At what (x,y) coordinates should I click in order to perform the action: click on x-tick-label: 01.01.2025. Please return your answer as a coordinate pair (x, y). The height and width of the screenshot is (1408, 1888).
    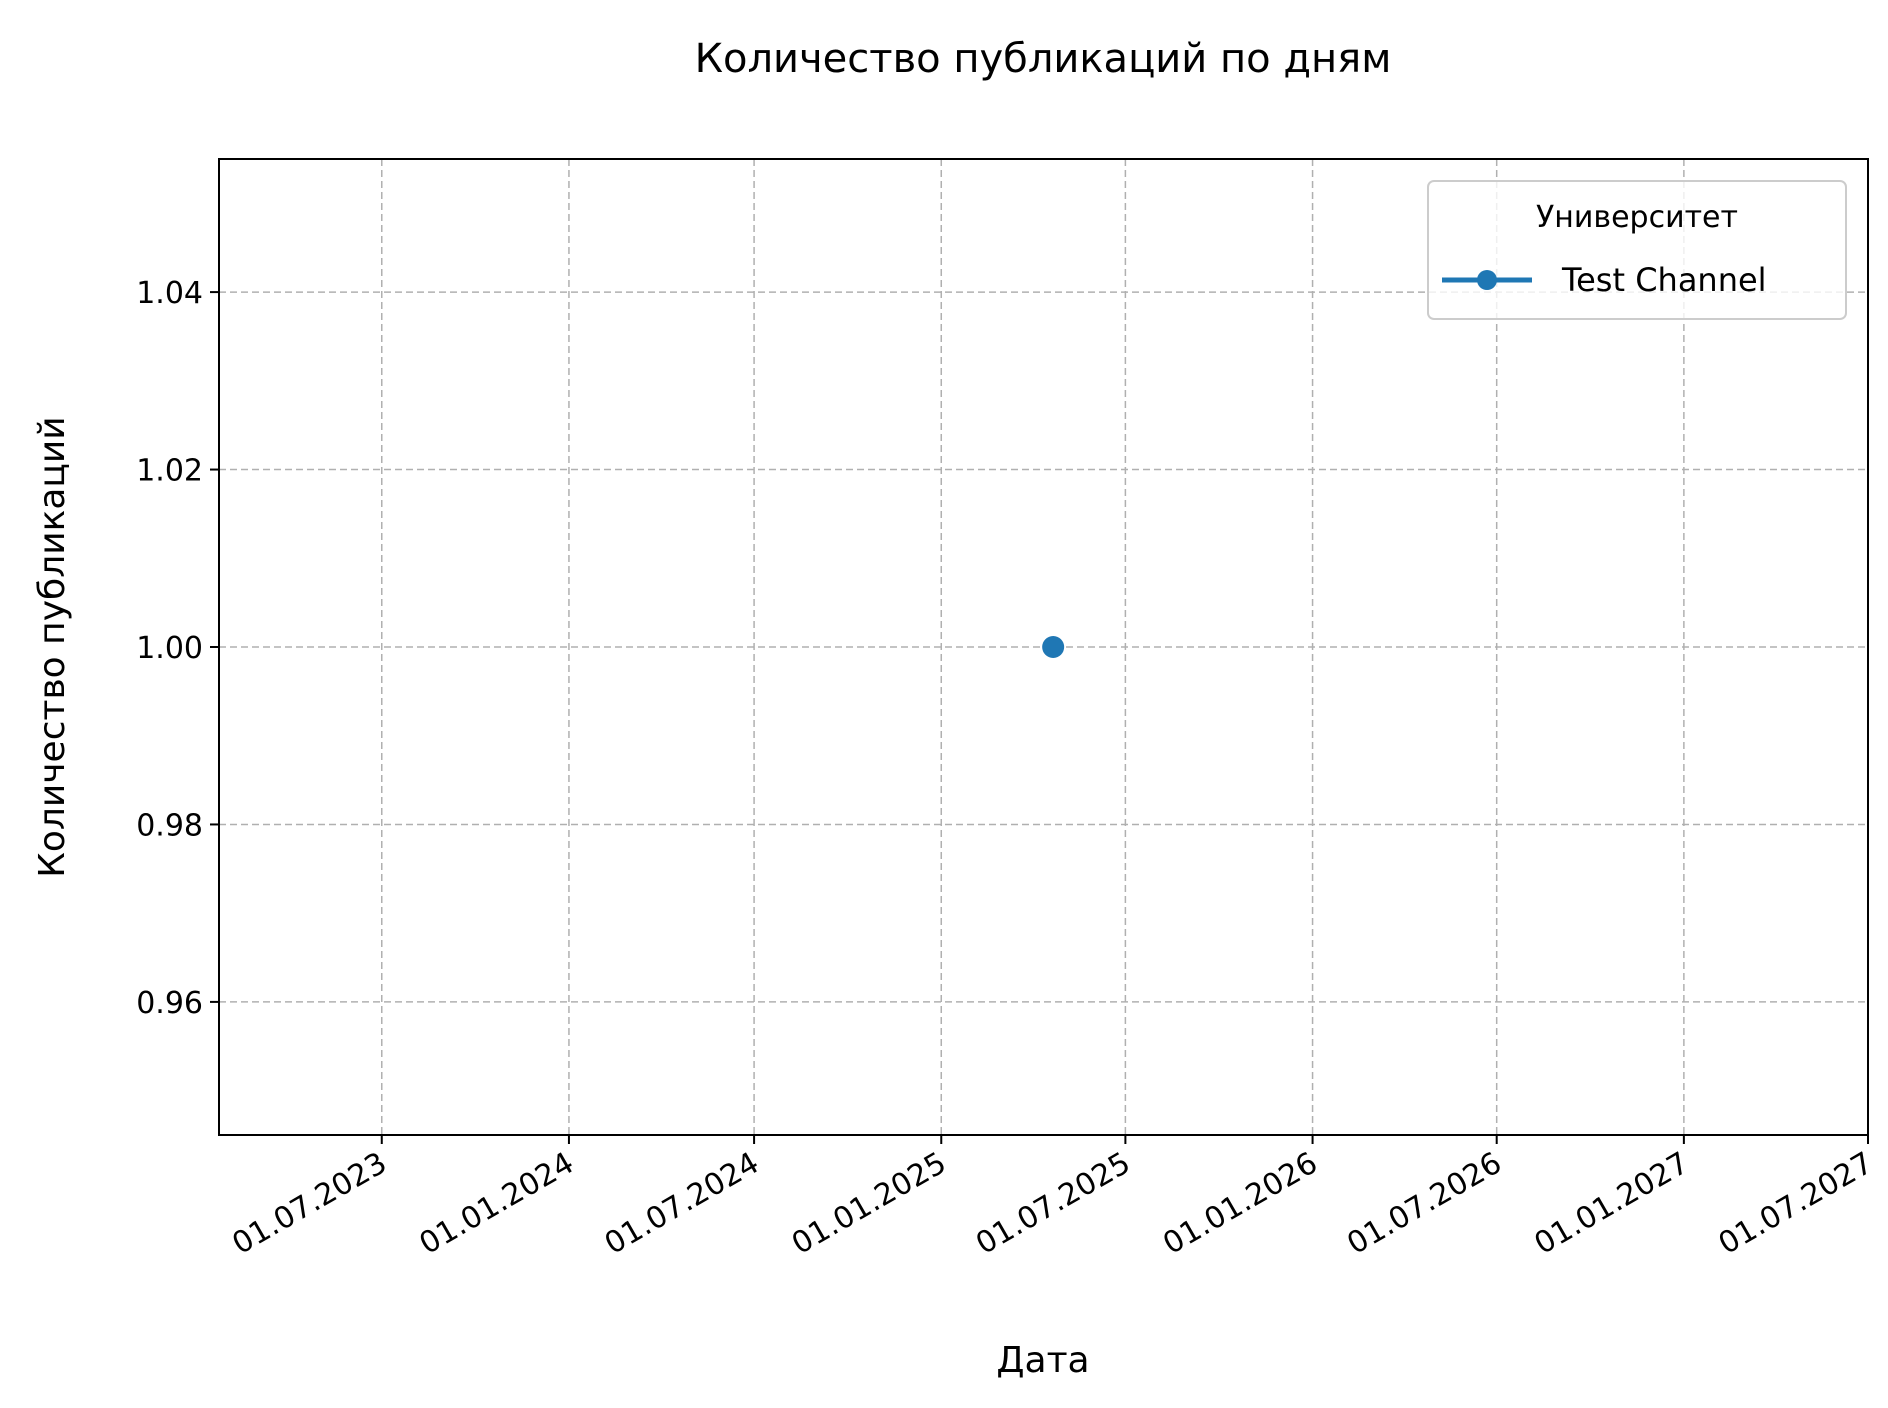
    Looking at the image, I should click on (869, 1204).